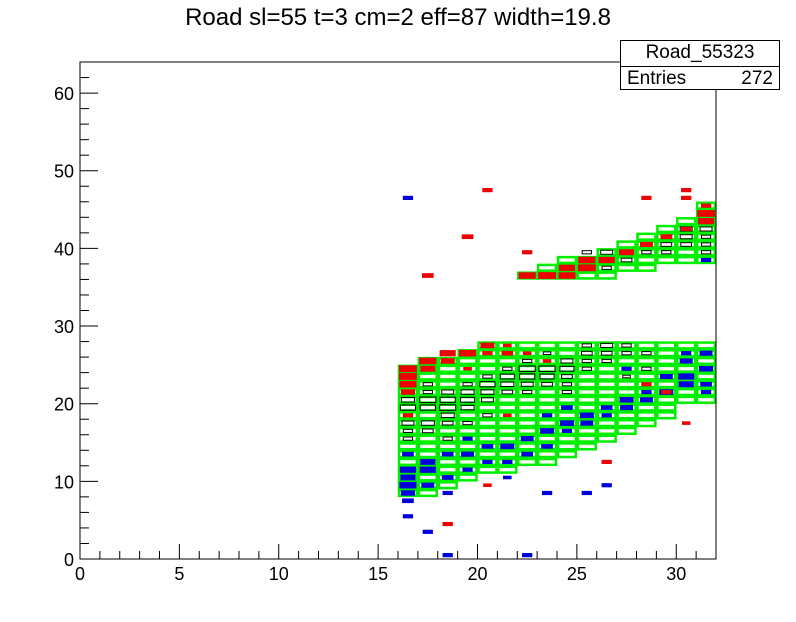 This screenshot has height=622, width=796. I want to click on y-tick-label: 30, so click(64, 327).